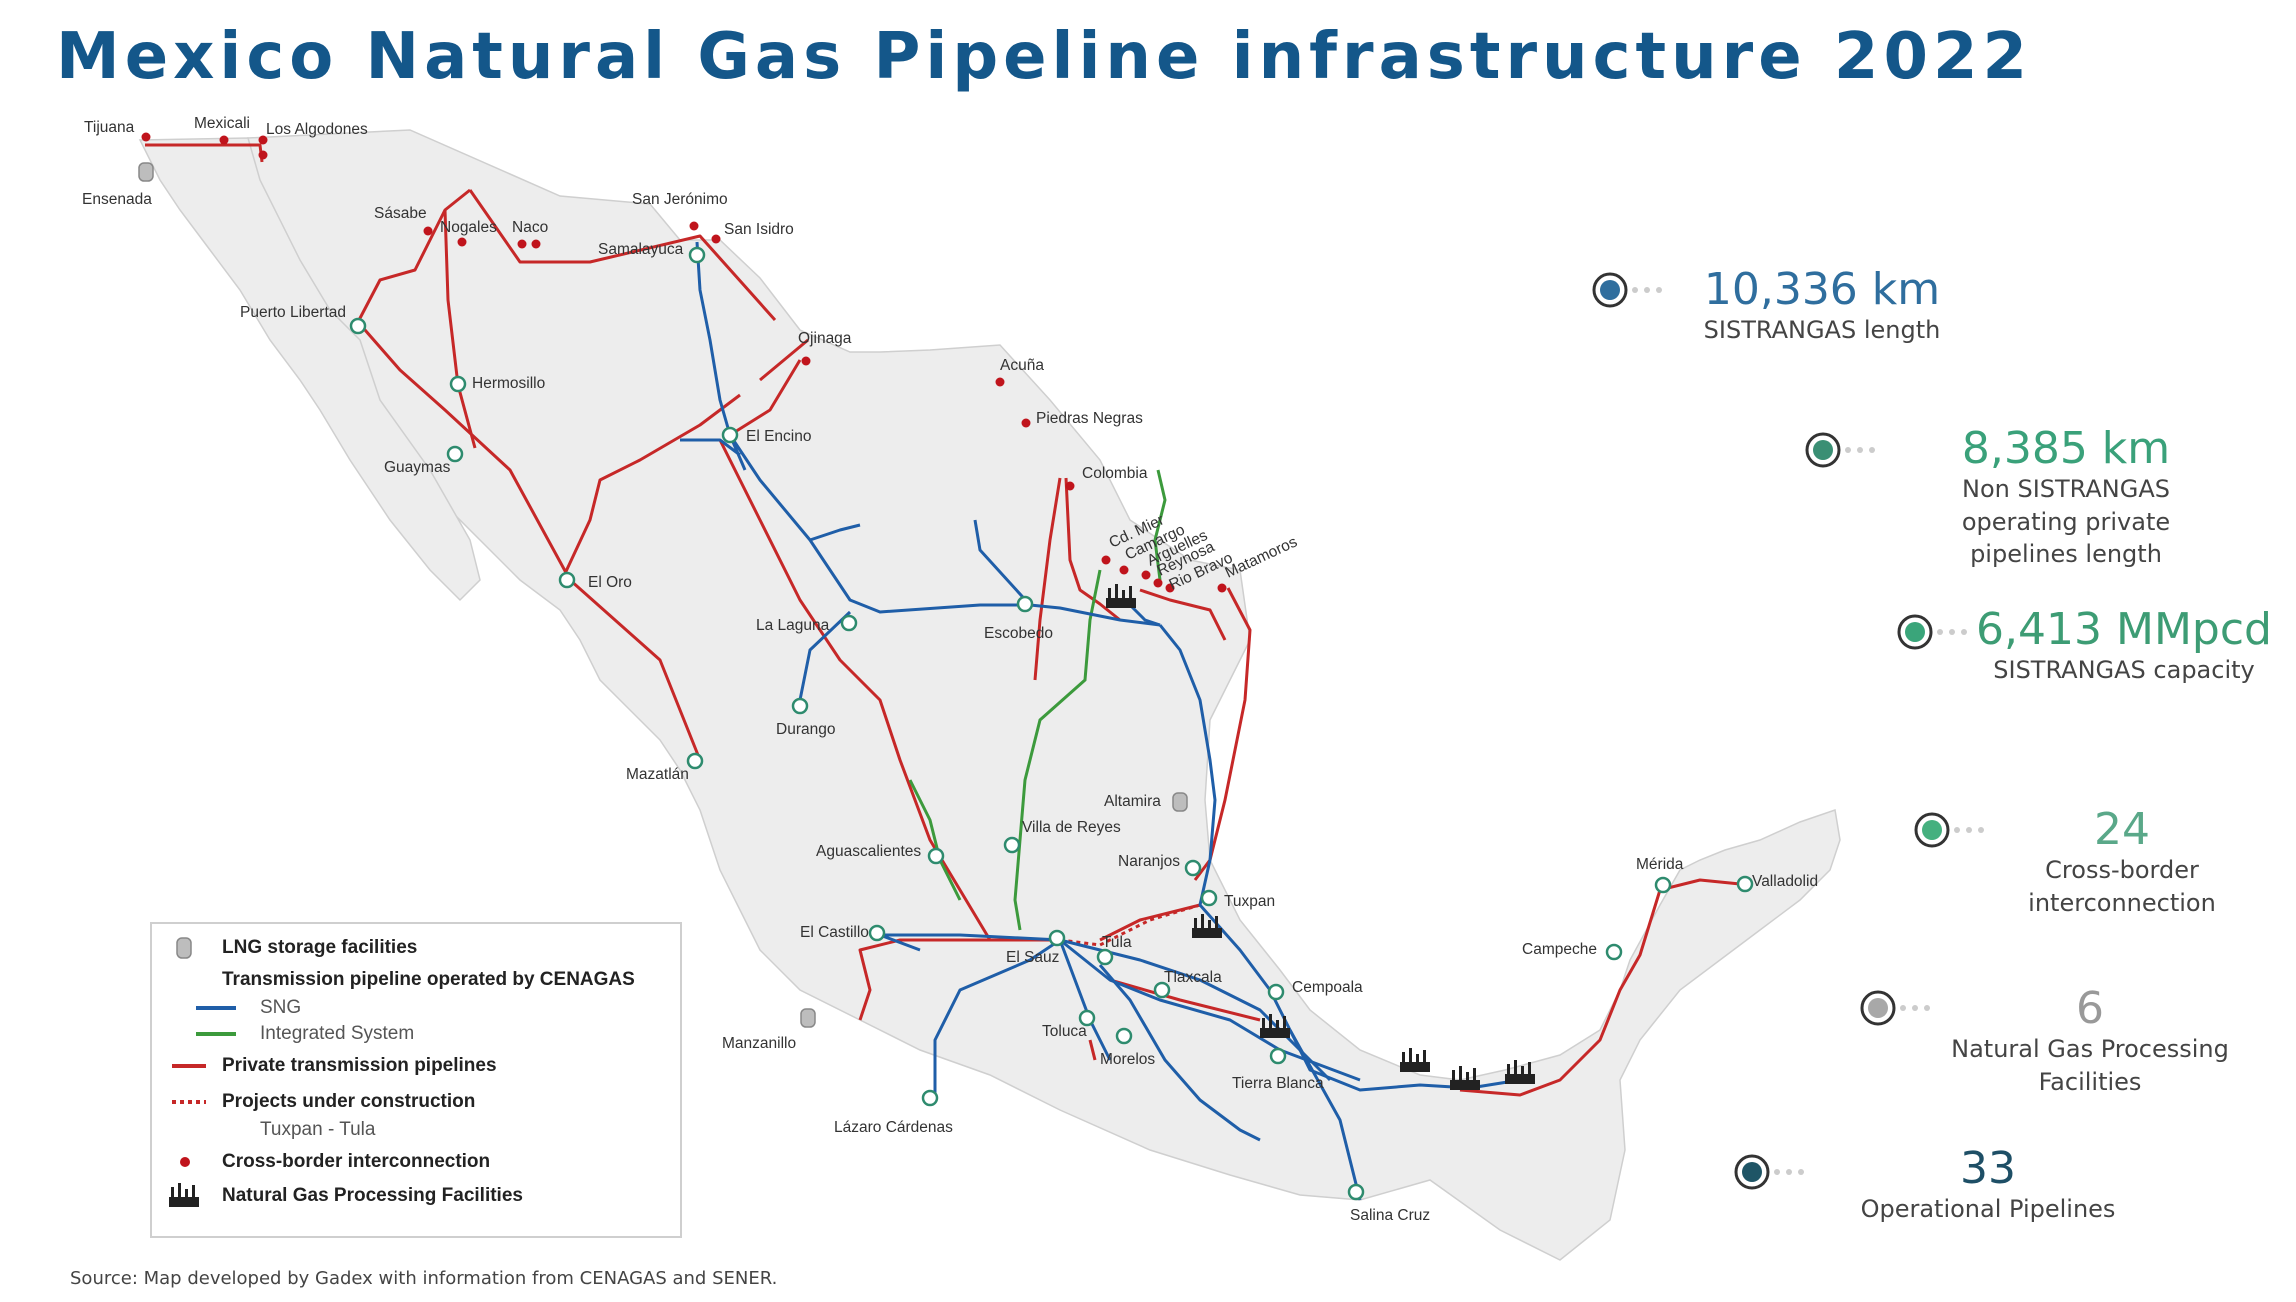 Image resolution: width=2296 pixels, height=1302 pixels. I want to click on baja-peninsula, so click(309, 369).